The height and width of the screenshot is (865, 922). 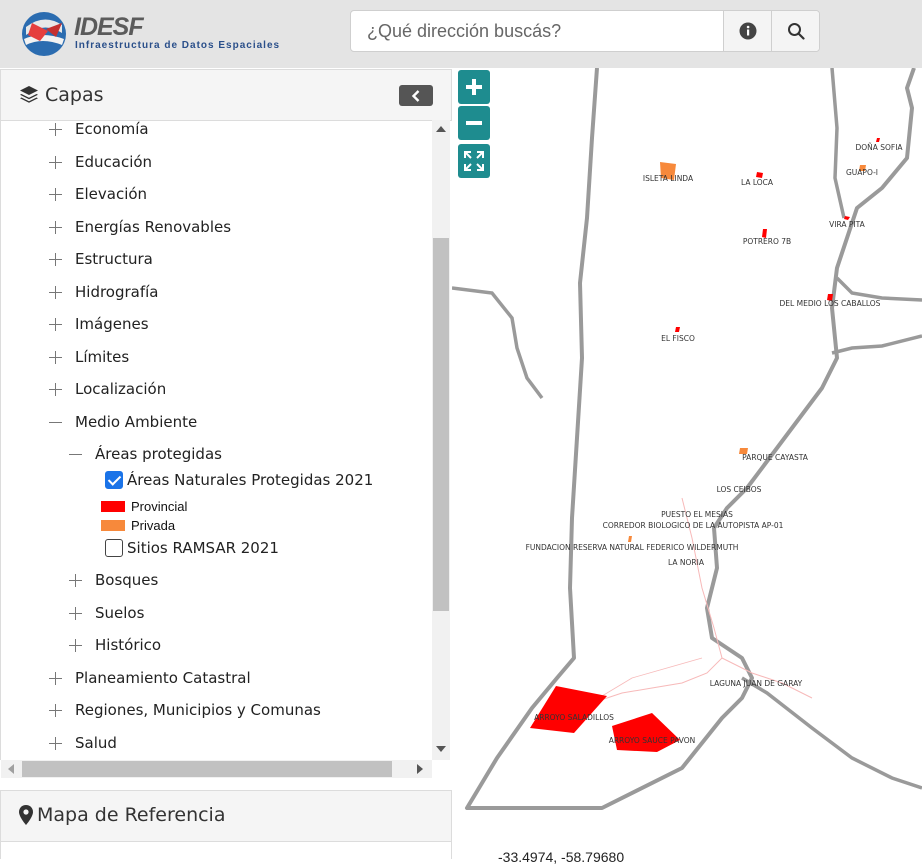 What do you see at coordinates (178, 45) in the screenshot?
I see `logo-subtitle: Infraestructura de Datos Espaciales` at bounding box center [178, 45].